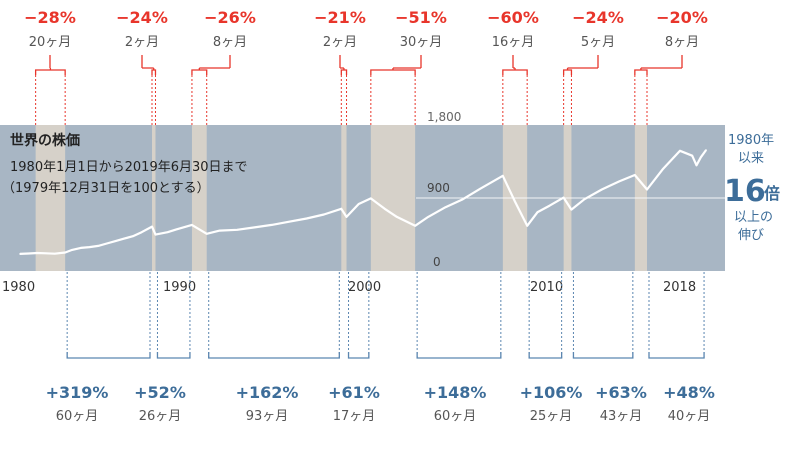 The height and width of the screenshot is (454, 800). I want to click on rally-pct-3: +61%, so click(354, 392).